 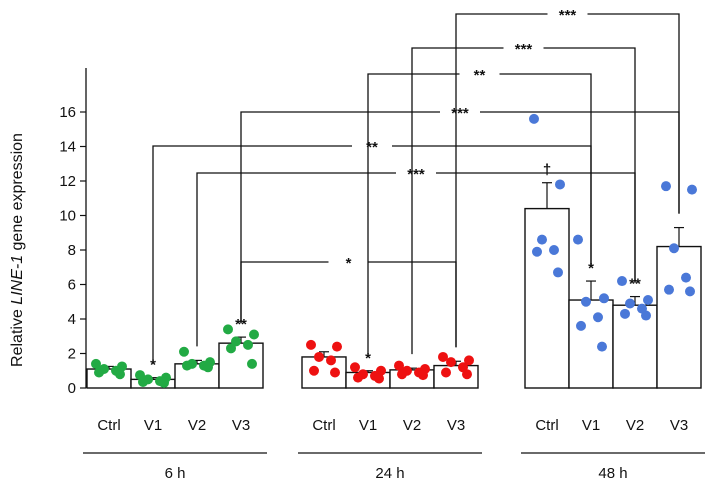 I want to click on y-tick-label: 10, so click(x=67, y=216).